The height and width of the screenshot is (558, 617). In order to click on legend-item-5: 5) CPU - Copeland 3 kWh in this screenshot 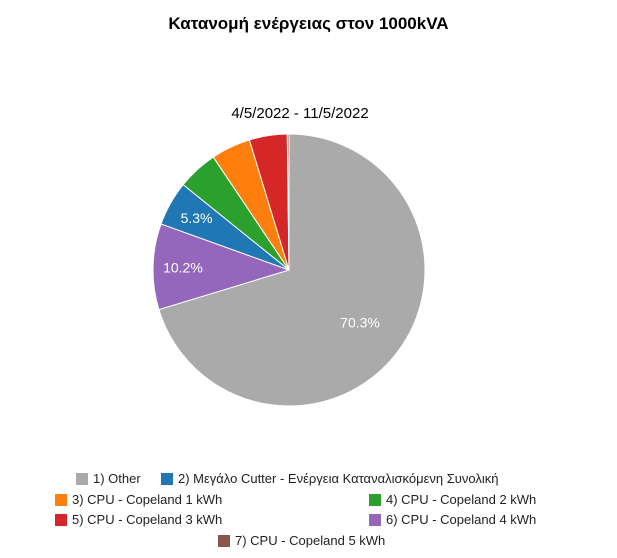, I will do `click(138, 519)`.